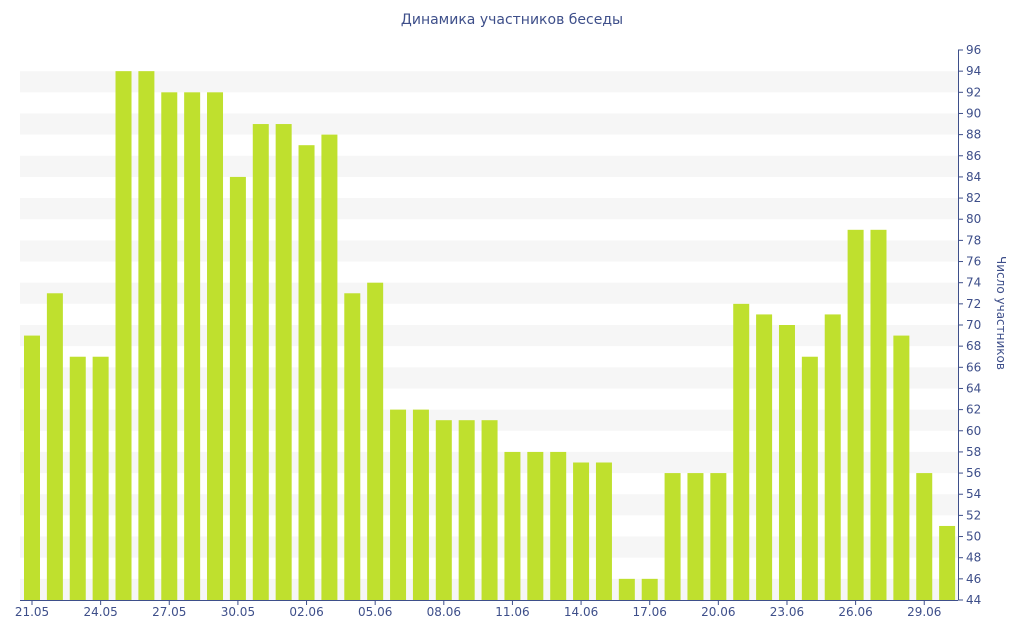 The height and width of the screenshot is (640, 1024). What do you see at coordinates (100, 612) in the screenshot?
I see `x-tick-label: 24.05` at bounding box center [100, 612].